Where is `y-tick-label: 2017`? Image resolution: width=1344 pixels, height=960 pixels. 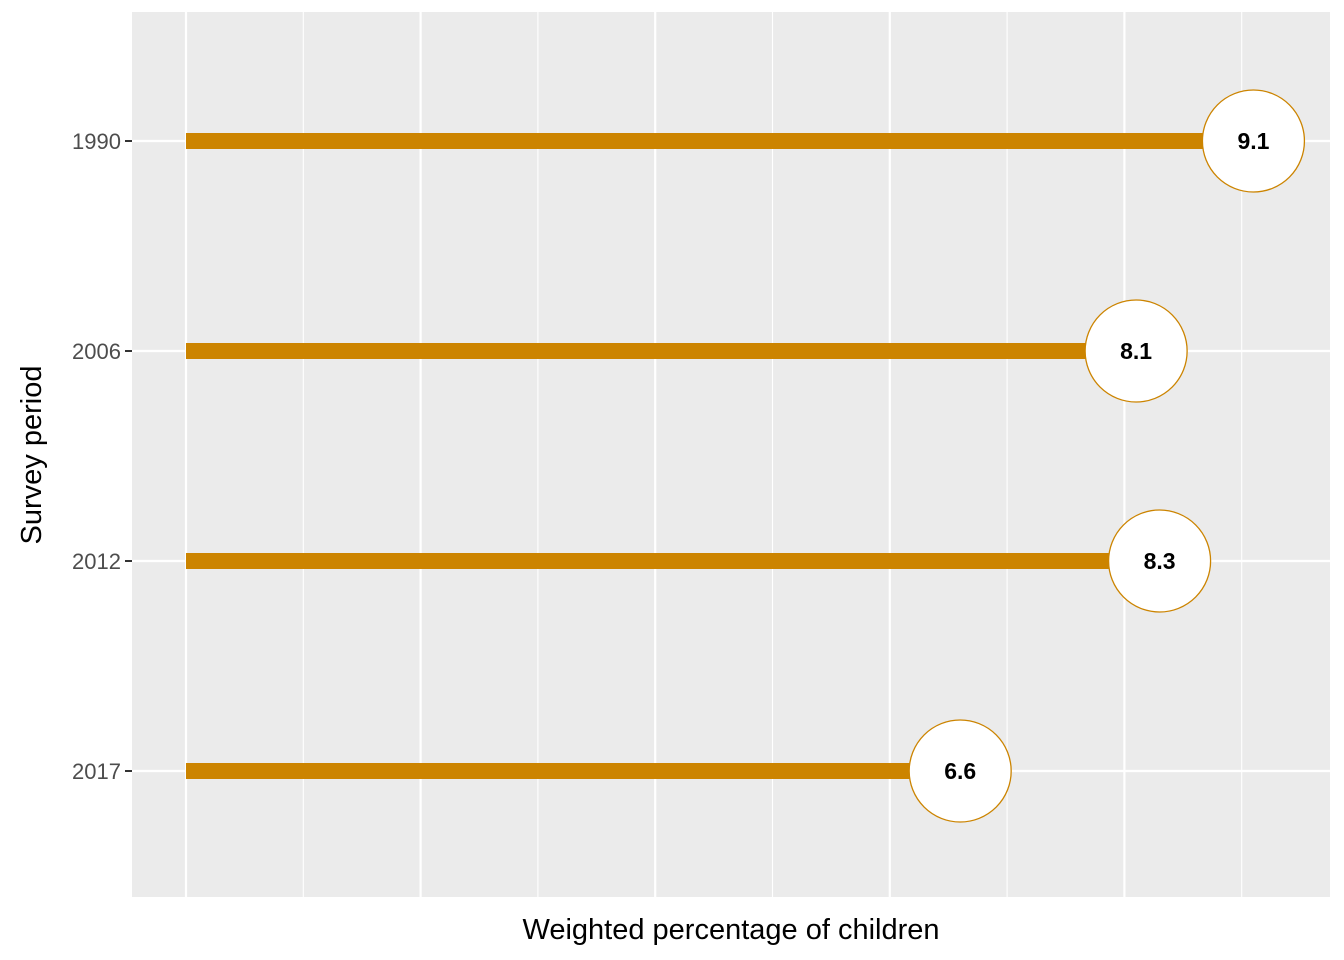 y-tick-label: 2017 is located at coordinates (96, 771).